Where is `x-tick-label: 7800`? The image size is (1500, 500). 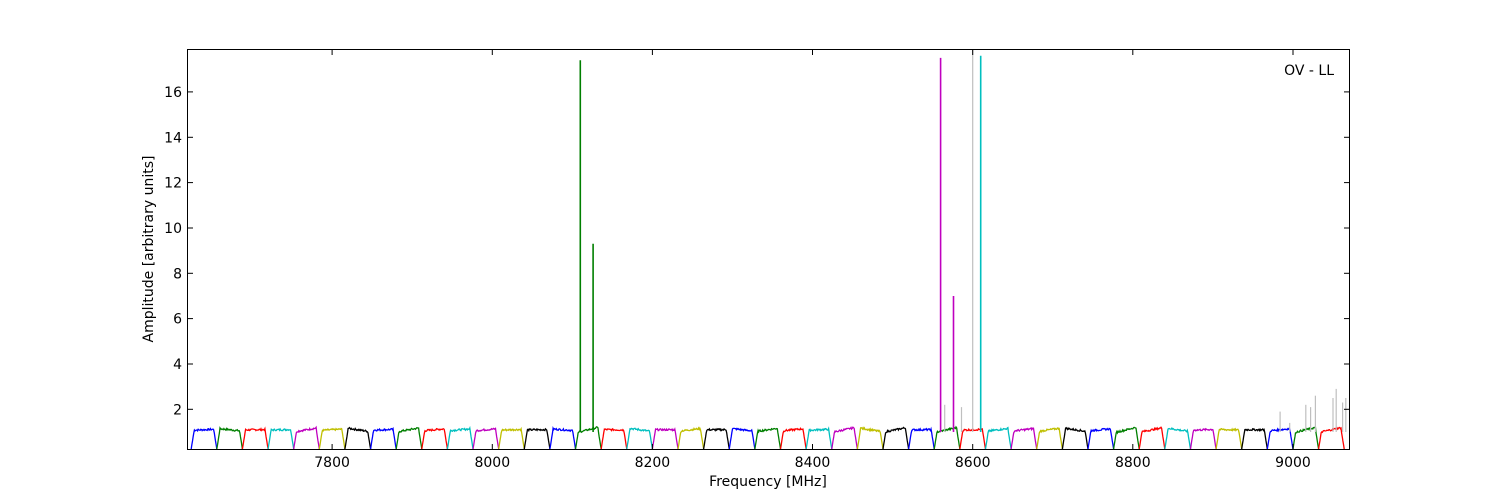 x-tick-label: 7800 is located at coordinates (332, 463).